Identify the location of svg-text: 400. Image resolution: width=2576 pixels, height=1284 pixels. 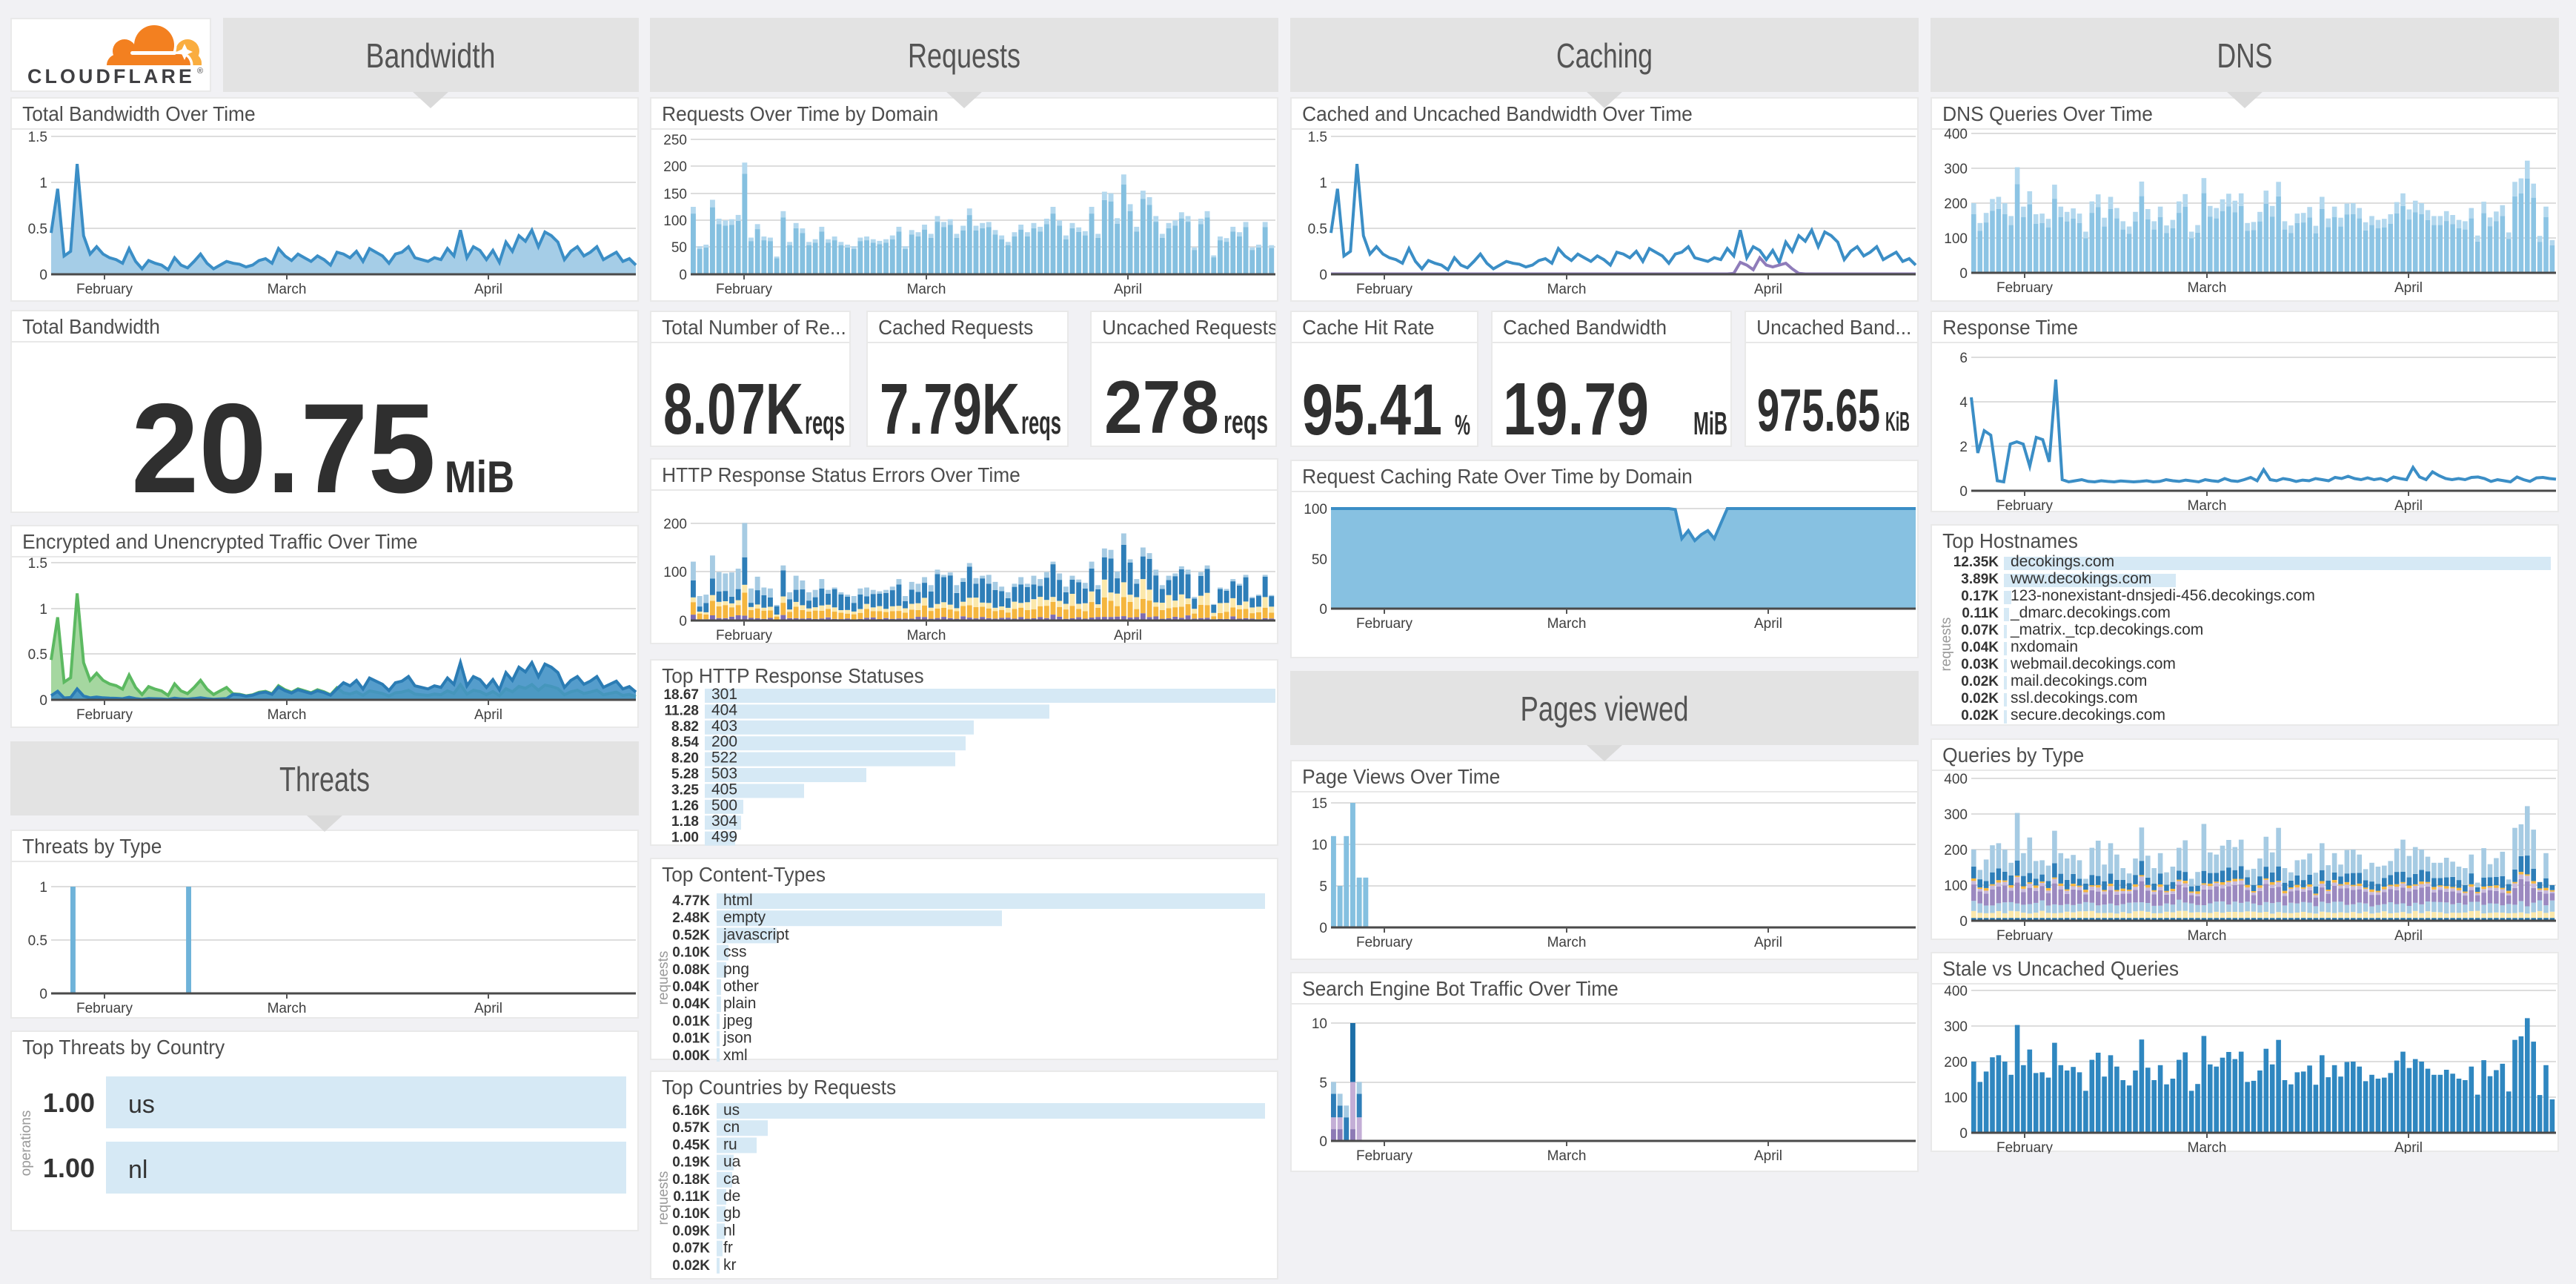
(1956, 991).